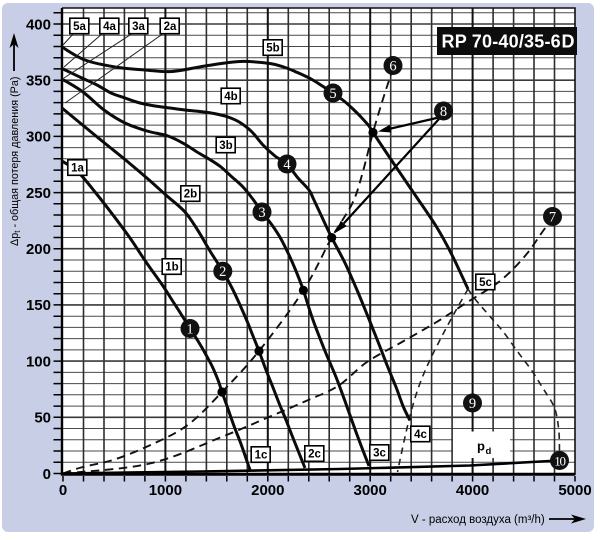 This screenshot has width=600, height=540. What do you see at coordinates (225, 146) in the screenshot?
I see `svg-text: 3b` at bounding box center [225, 146].